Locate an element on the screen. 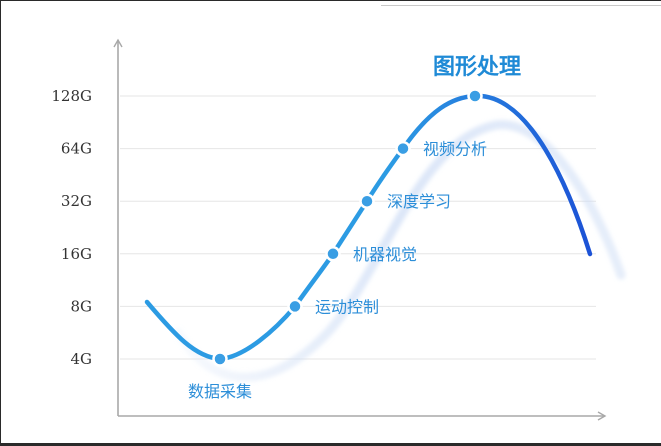 The width and height of the screenshot is (661, 446). y-tick-label: 64G is located at coordinates (76, 149).